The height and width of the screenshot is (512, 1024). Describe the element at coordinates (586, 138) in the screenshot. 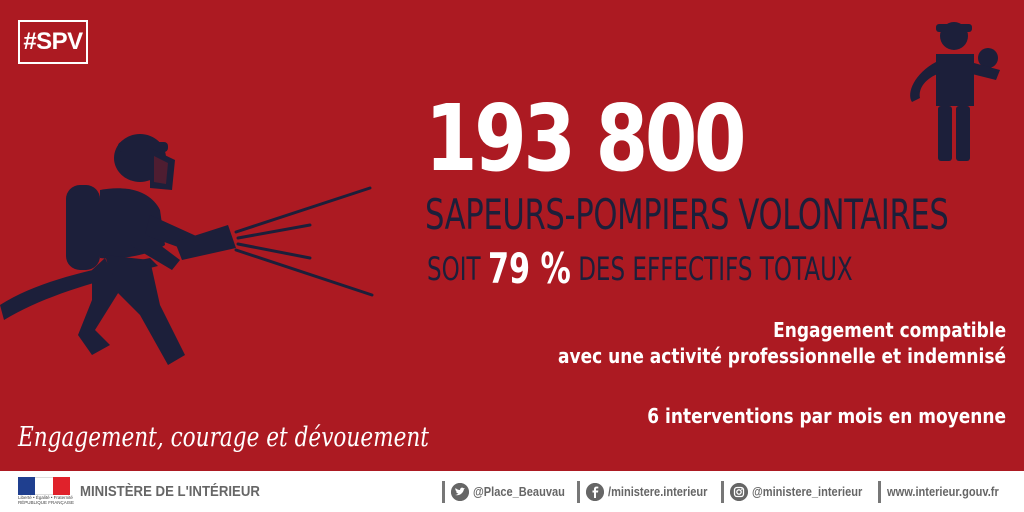

I see `volunteer-count: 193 800` at that location.